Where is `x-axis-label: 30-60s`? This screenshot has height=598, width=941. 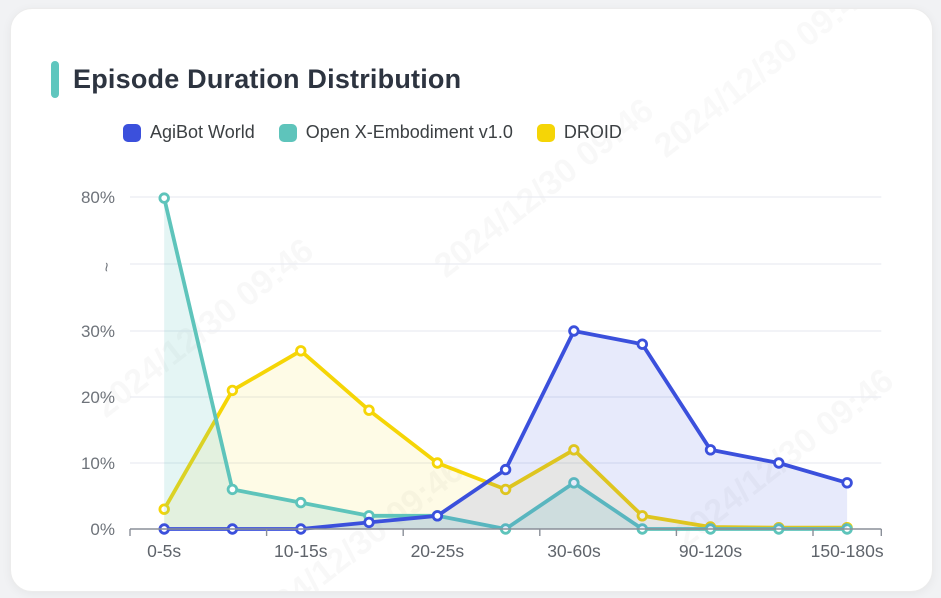 x-axis-label: 30-60s is located at coordinates (574, 551).